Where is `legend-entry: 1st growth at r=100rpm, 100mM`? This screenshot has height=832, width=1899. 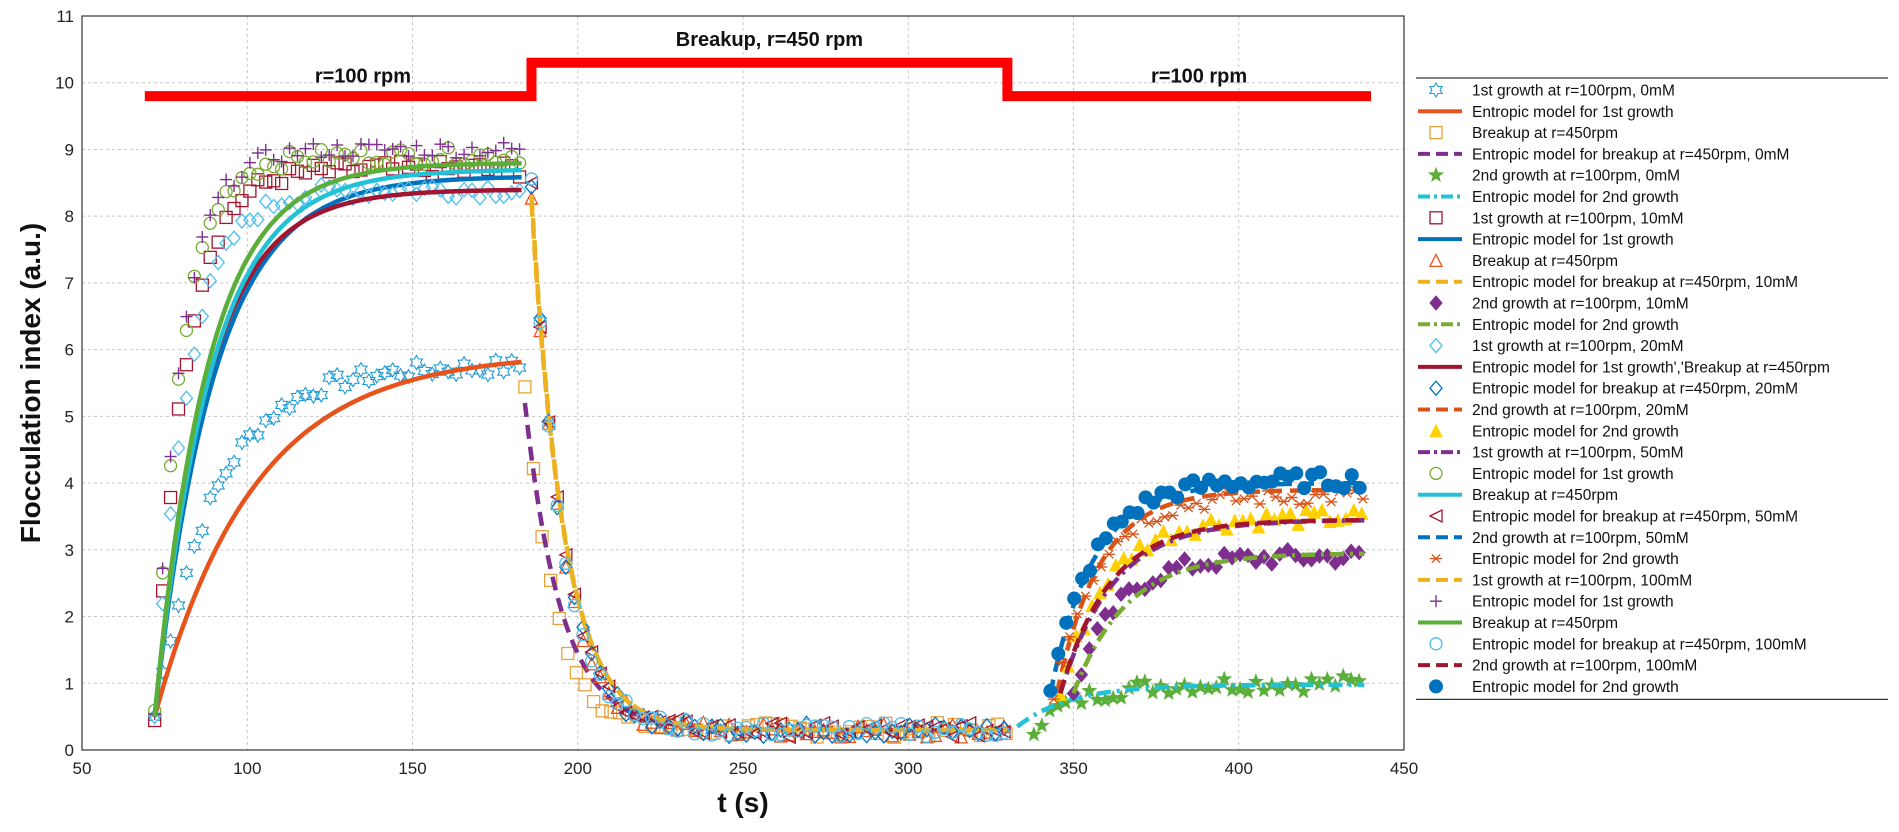
legend-entry: 1st growth at r=100rpm, 100mM is located at coordinates (1555, 580).